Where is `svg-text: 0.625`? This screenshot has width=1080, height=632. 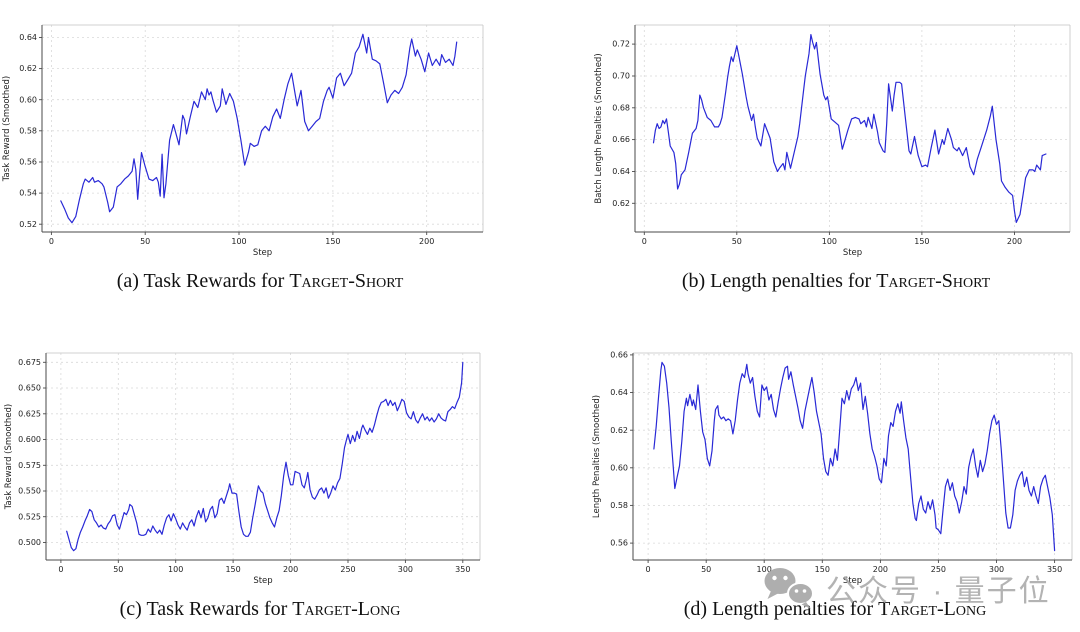 svg-text: 0.625 is located at coordinates (29, 413).